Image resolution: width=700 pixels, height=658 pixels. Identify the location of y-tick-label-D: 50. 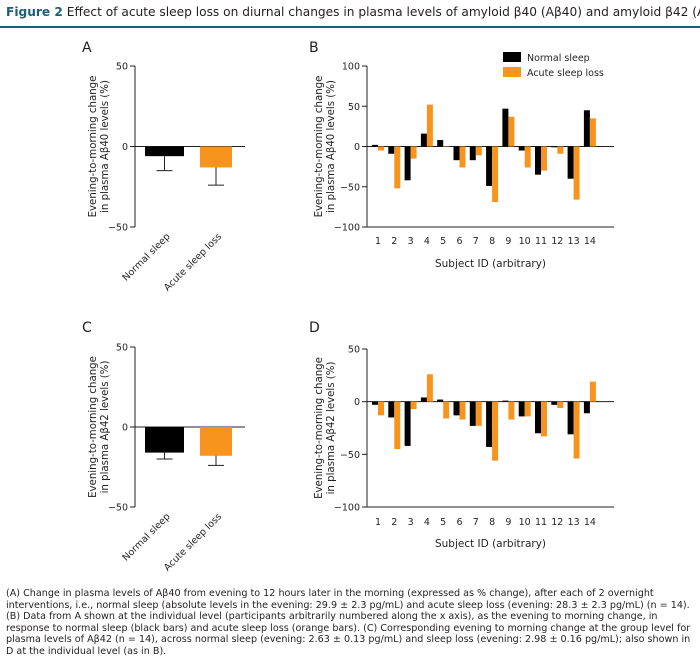
(354, 350).